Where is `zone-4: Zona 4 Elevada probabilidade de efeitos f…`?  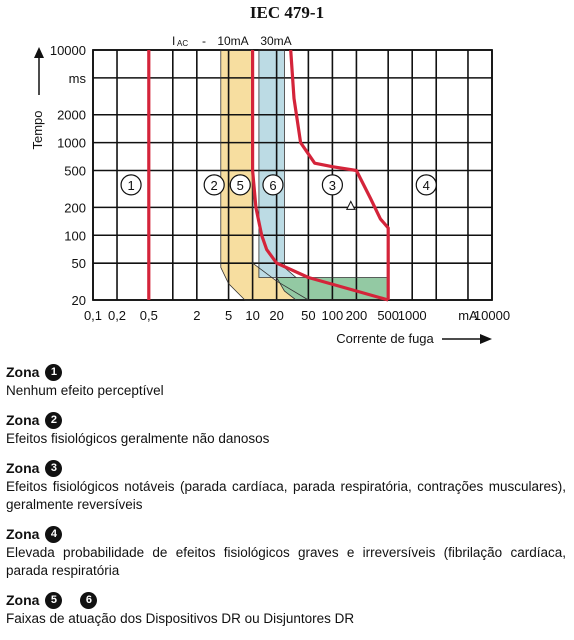
zone-4: Zona 4 Elevada probabilidade de efeitos f… is located at coordinates (286, 552).